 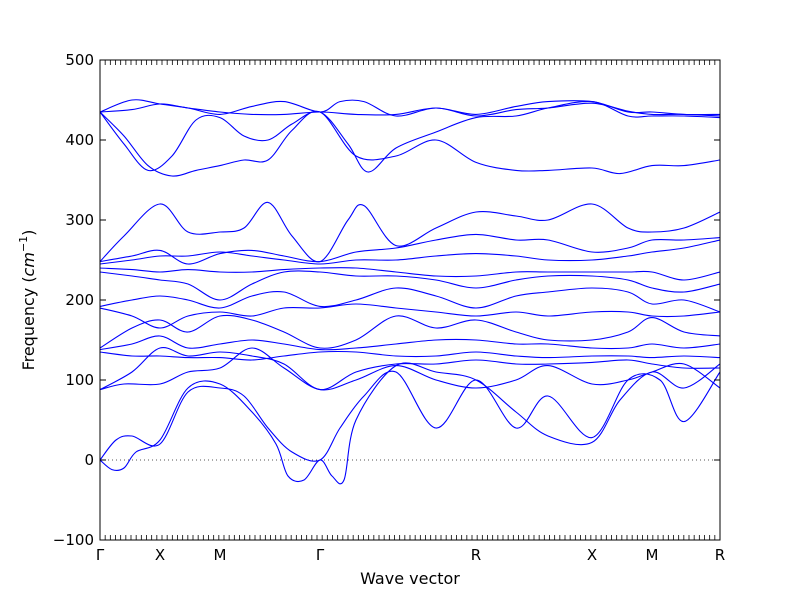 What do you see at coordinates (79, 220) in the screenshot?
I see `y-tick-label: 300` at bounding box center [79, 220].